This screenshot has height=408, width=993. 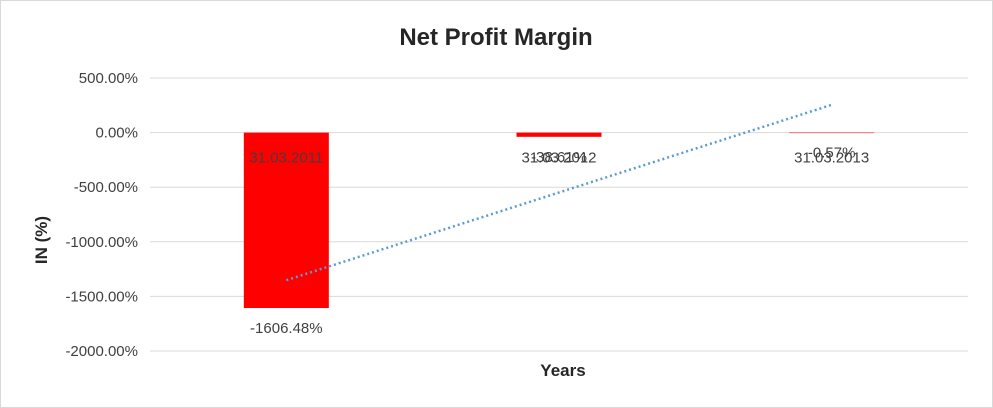 I want to click on category-label: 31.03.2012, so click(x=558, y=158).